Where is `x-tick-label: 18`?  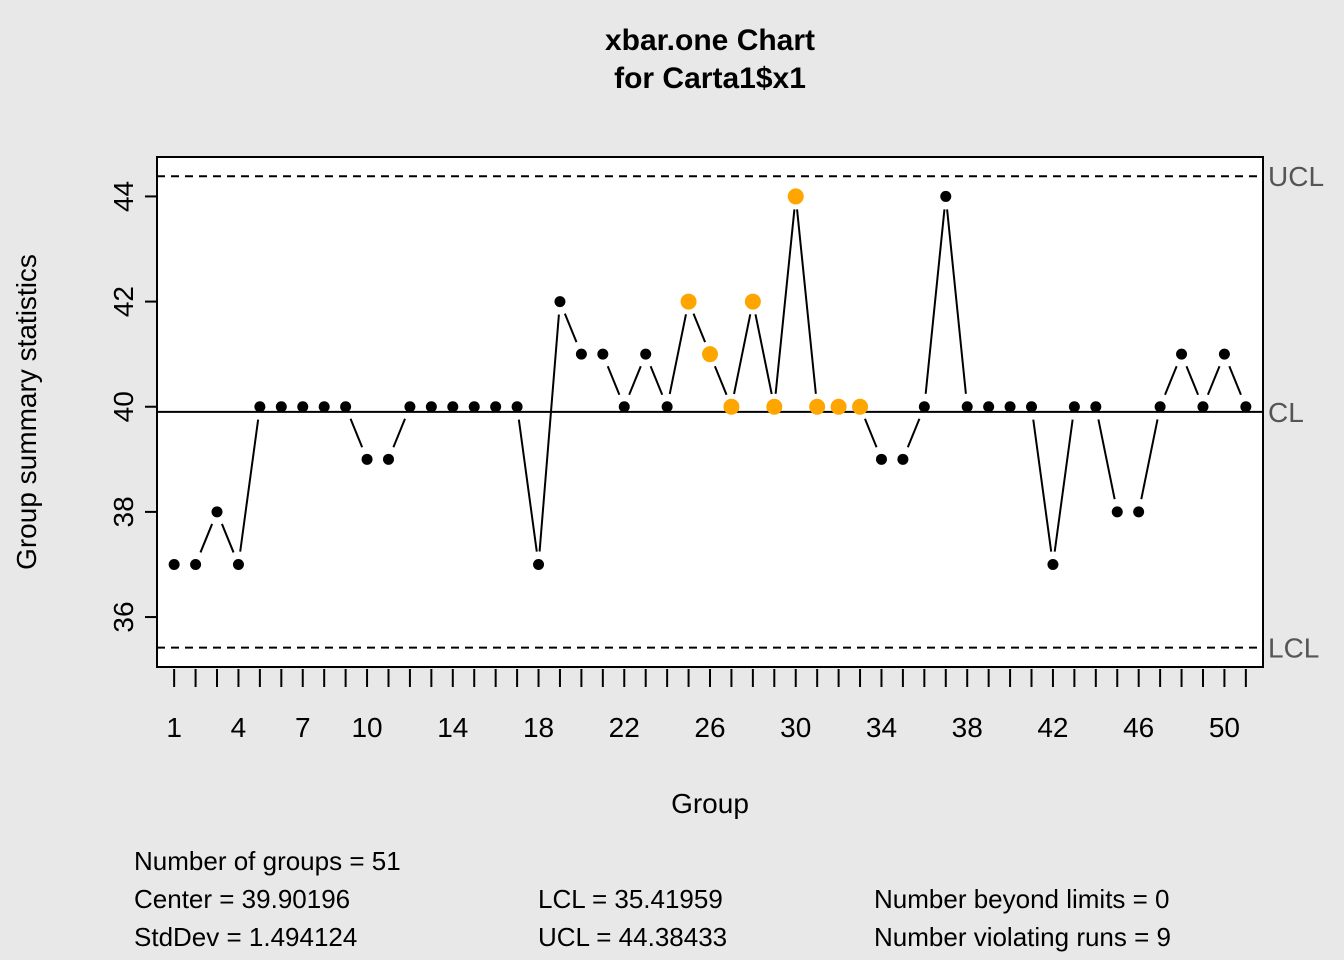 x-tick-label: 18 is located at coordinates (538, 727).